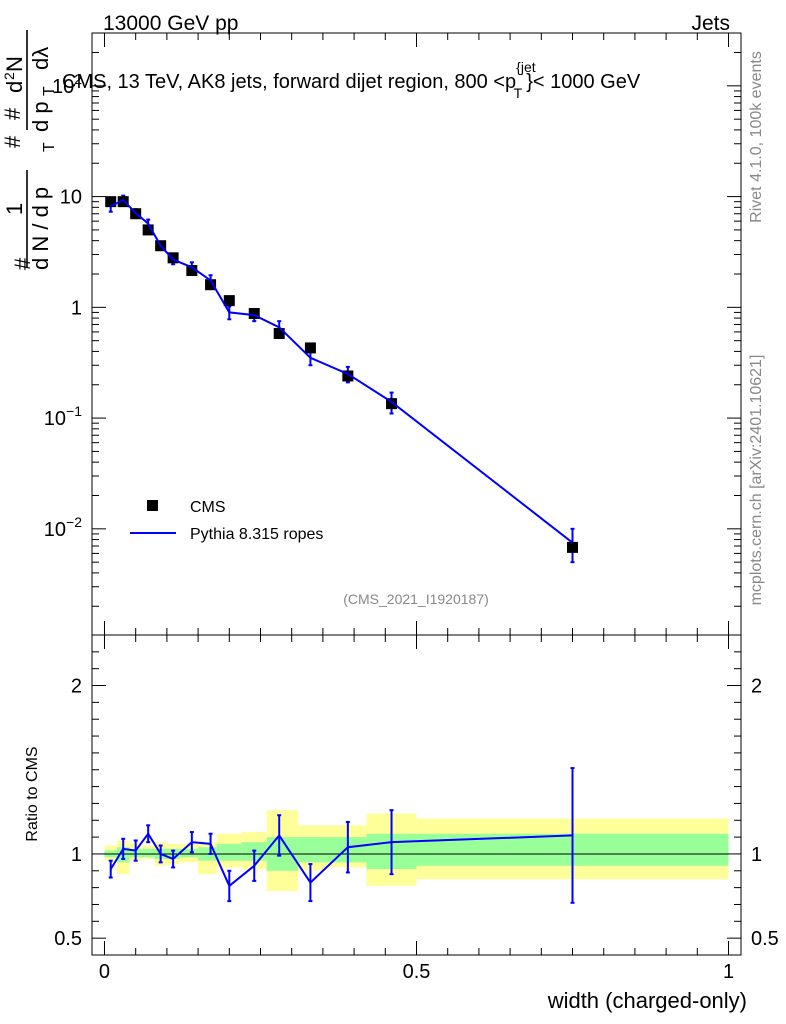  What do you see at coordinates (104, 972) in the screenshot?
I see `xtick-label: 0` at bounding box center [104, 972].